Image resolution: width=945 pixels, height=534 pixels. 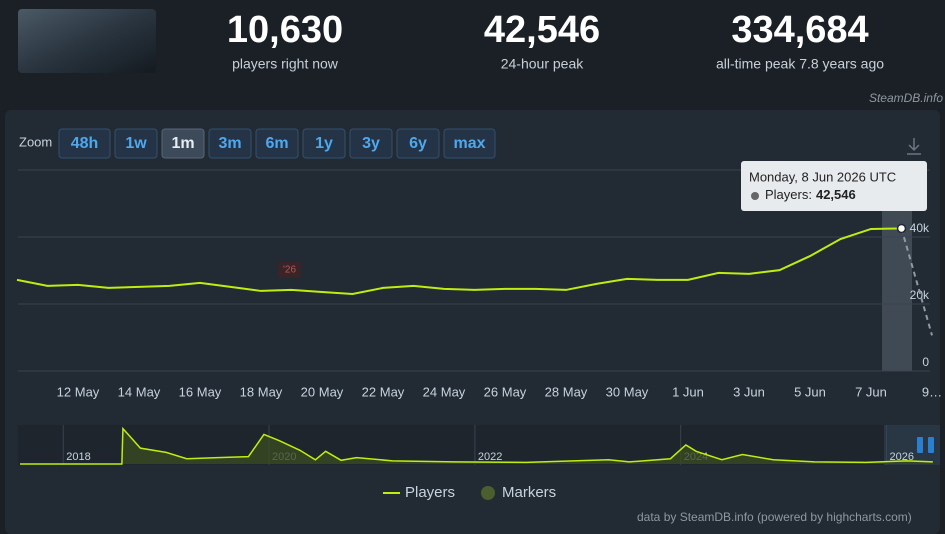 What do you see at coordinates (920, 228) in the screenshot?
I see `y-tick-label: 40k` at bounding box center [920, 228].